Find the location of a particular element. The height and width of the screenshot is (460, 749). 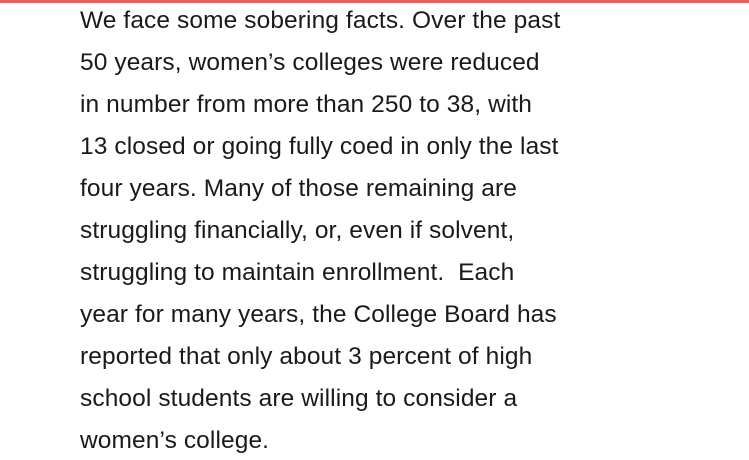

top-accent-bar is located at coordinates (374, 1).